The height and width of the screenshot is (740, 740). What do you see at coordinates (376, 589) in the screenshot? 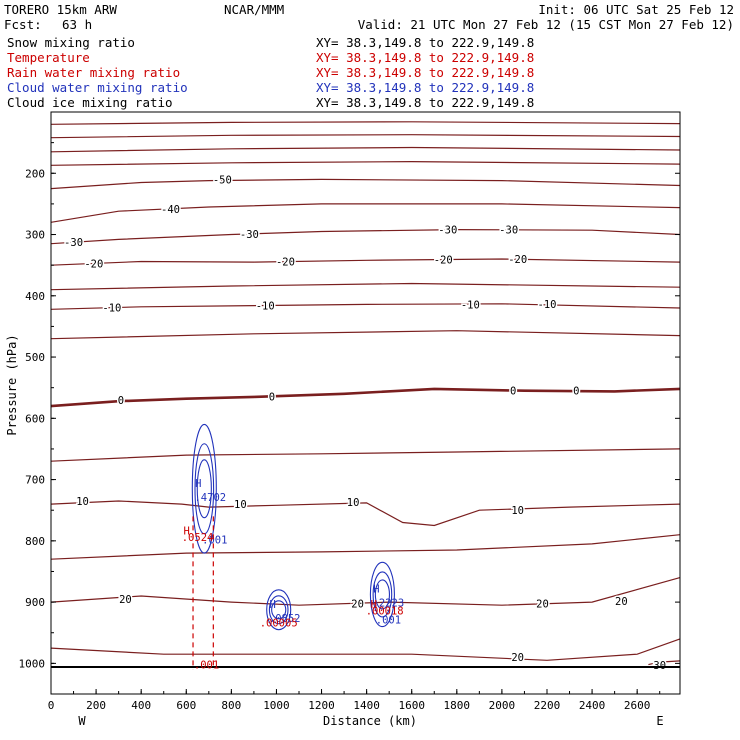
I see `cloud-water-max-marker-2: H` at bounding box center [376, 589].